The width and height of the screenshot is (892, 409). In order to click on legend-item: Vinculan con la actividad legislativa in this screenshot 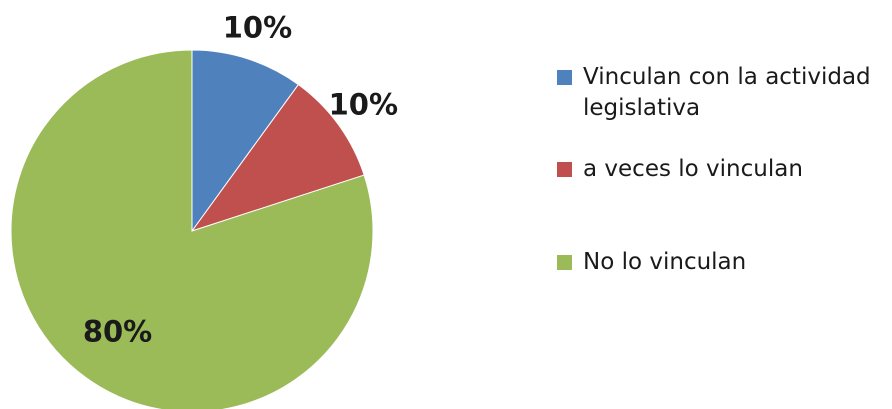, I will do `click(722, 93)`.